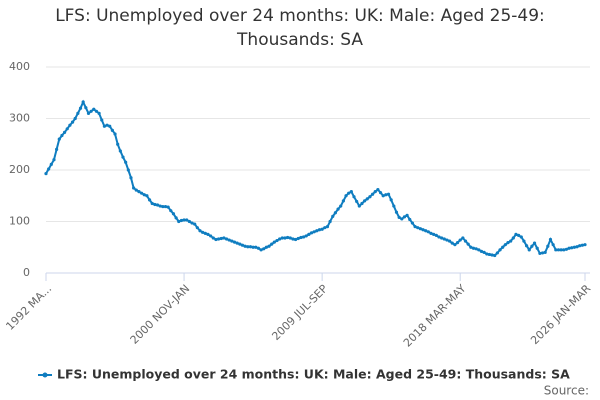  What do you see at coordinates (19, 118) in the screenshot?
I see `y-tick-label: 300` at bounding box center [19, 118].